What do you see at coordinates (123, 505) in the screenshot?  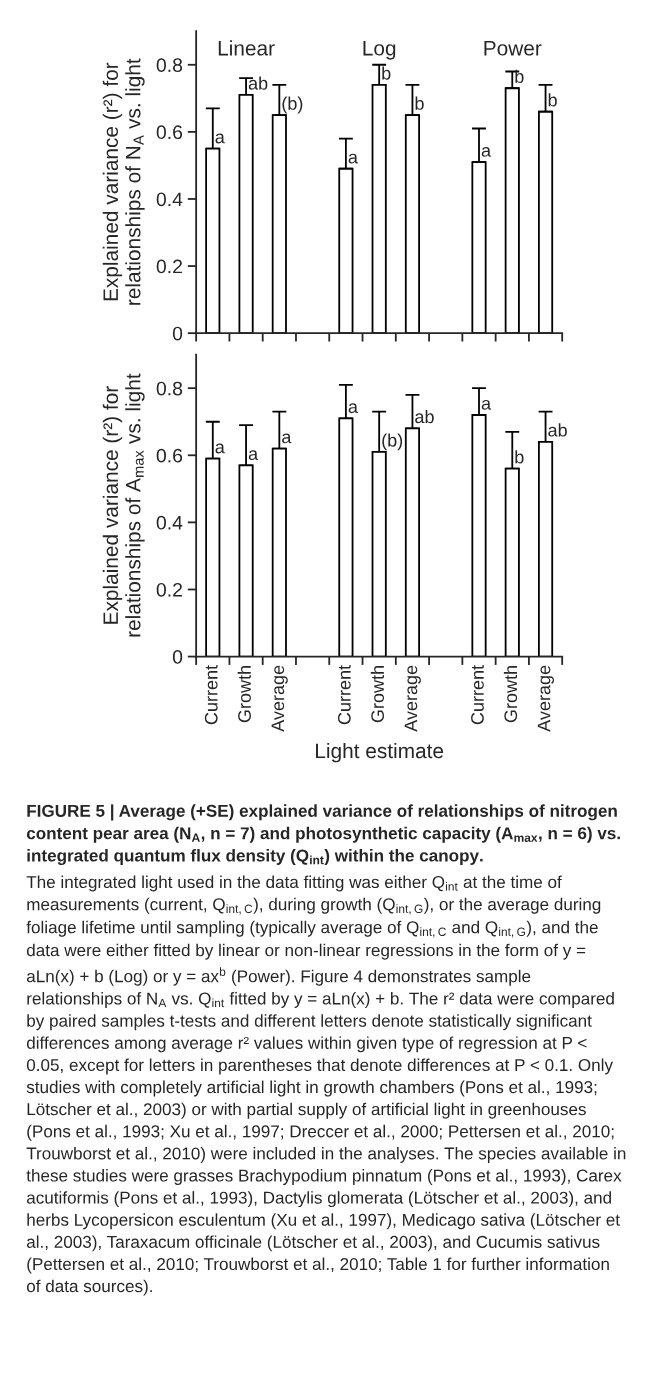 I see `y-axis-title: Explained variance (r²) for relationships of A$_{max}$ vs. light` at bounding box center [123, 505].